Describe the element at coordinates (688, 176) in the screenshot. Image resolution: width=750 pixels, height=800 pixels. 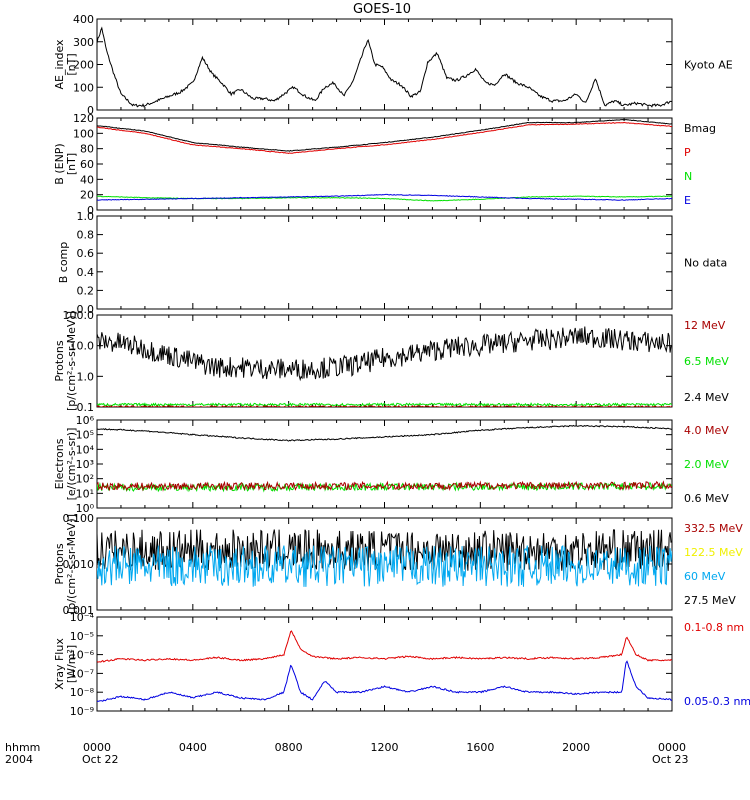
I see `legend-entry: N` at that location.